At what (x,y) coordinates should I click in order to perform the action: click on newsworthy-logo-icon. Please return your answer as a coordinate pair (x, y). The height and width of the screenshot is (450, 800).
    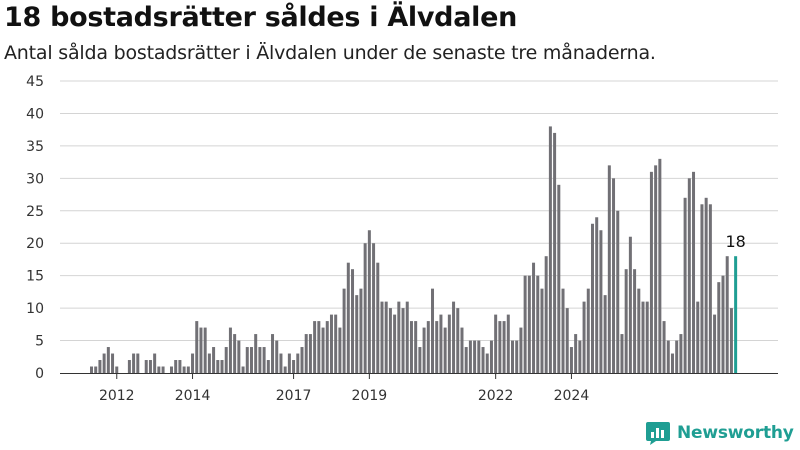
    Looking at the image, I should click on (658, 433).